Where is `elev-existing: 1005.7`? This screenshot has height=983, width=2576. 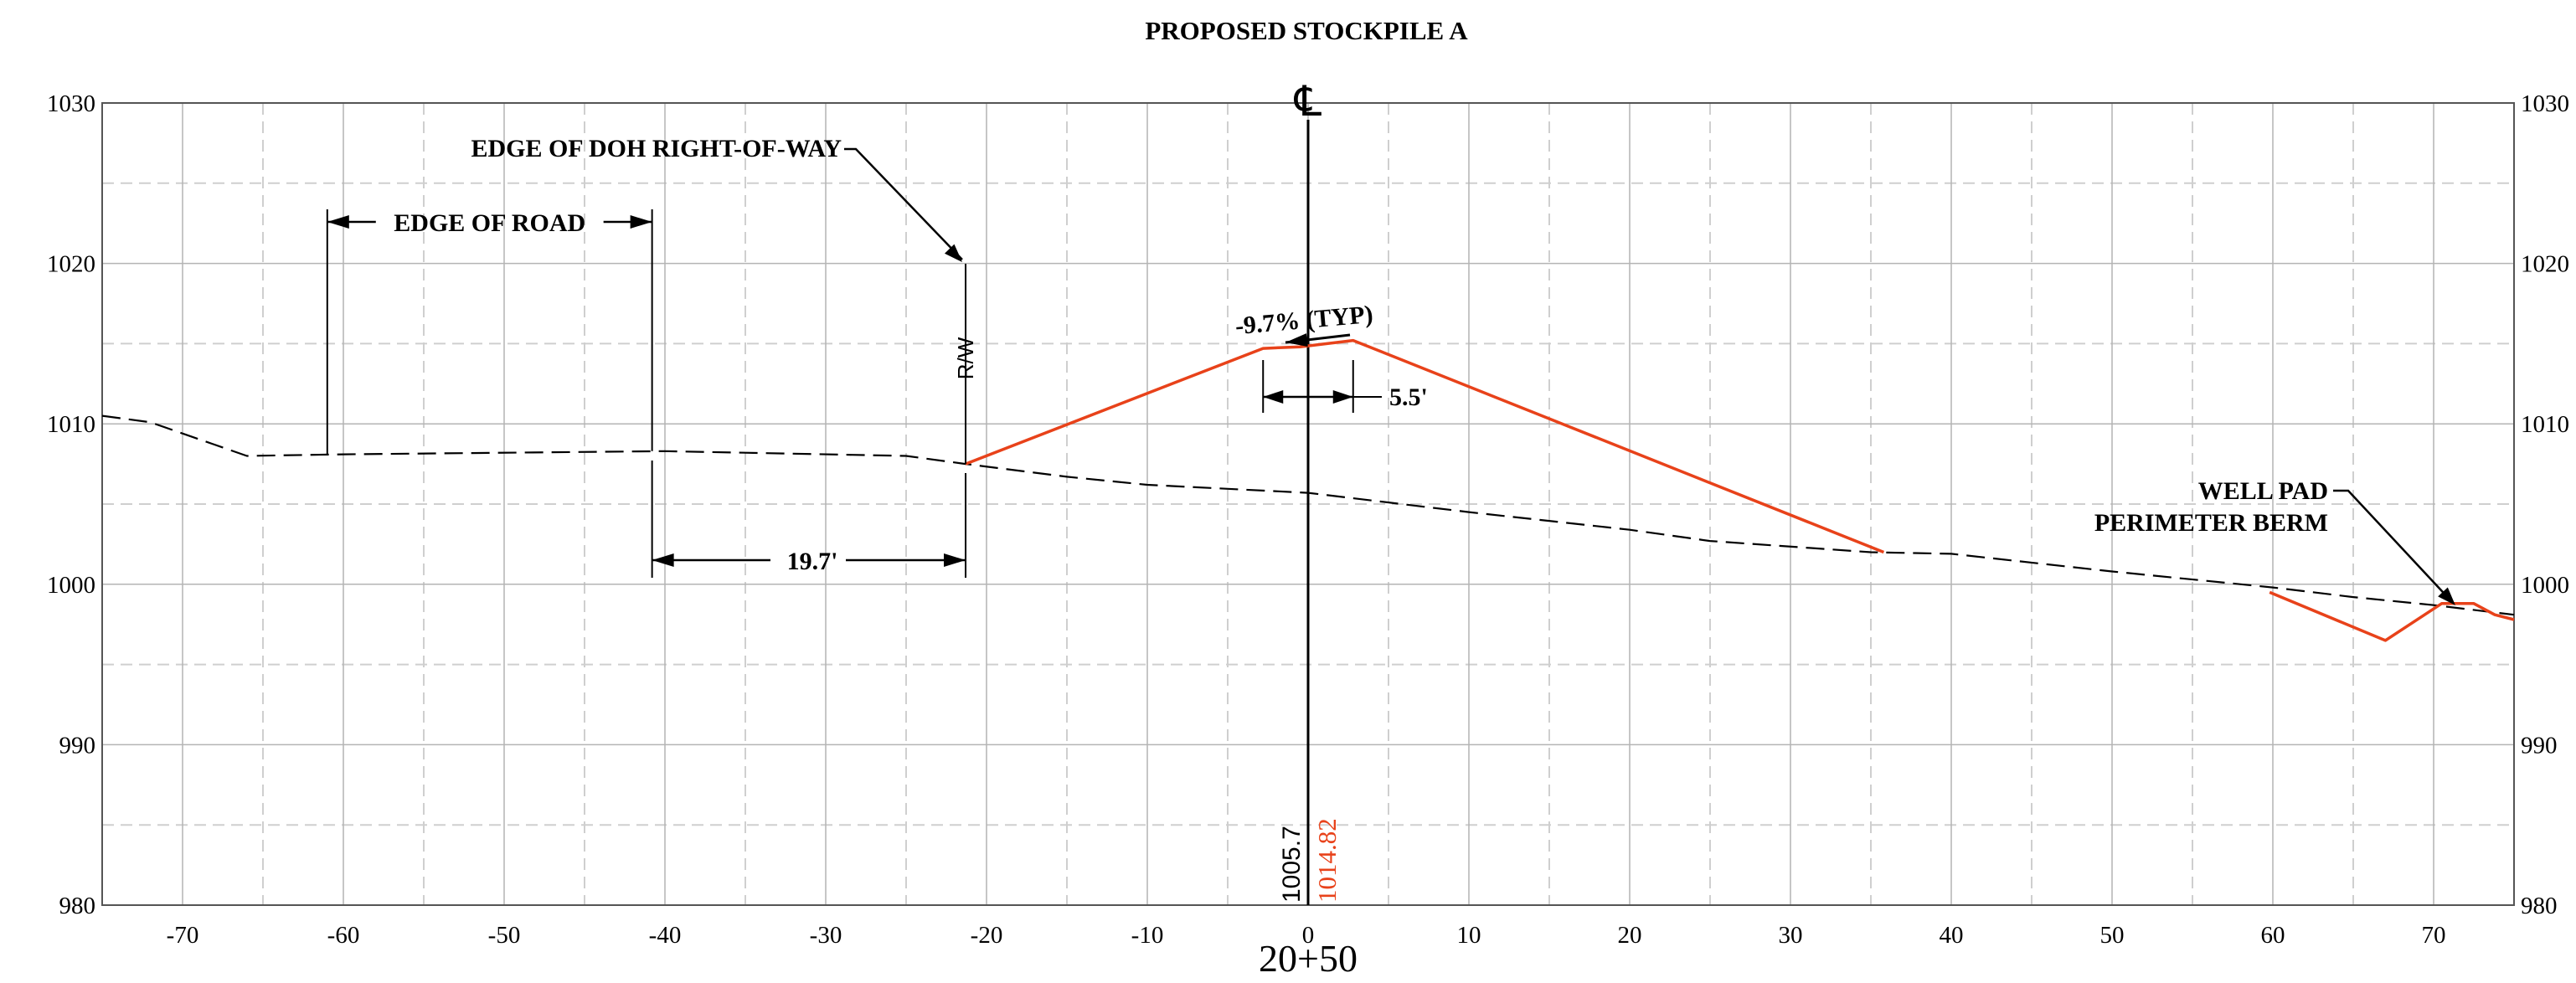
elev-existing: 1005.7 is located at coordinates (1292, 864).